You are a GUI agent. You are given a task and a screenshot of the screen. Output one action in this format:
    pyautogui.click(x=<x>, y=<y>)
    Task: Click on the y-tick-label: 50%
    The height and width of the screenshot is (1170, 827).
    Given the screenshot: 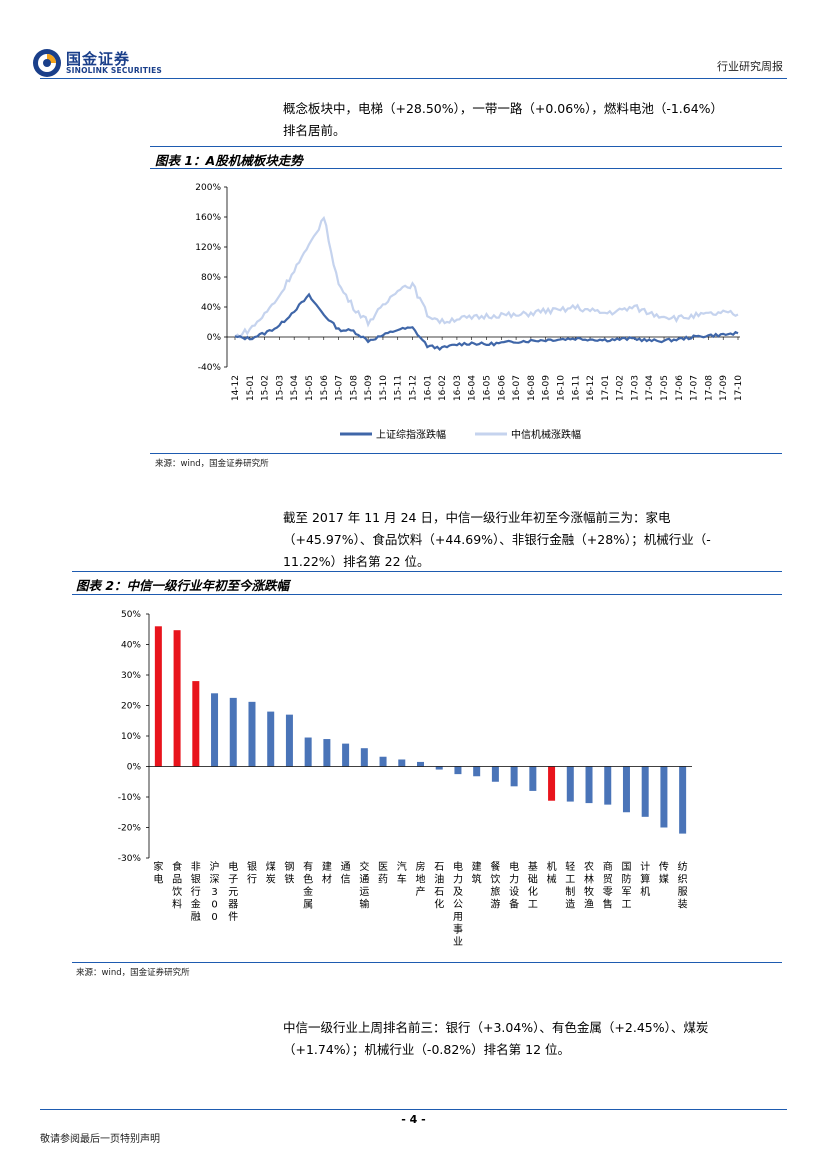 What is the action you would take?
    pyautogui.click(x=131, y=615)
    